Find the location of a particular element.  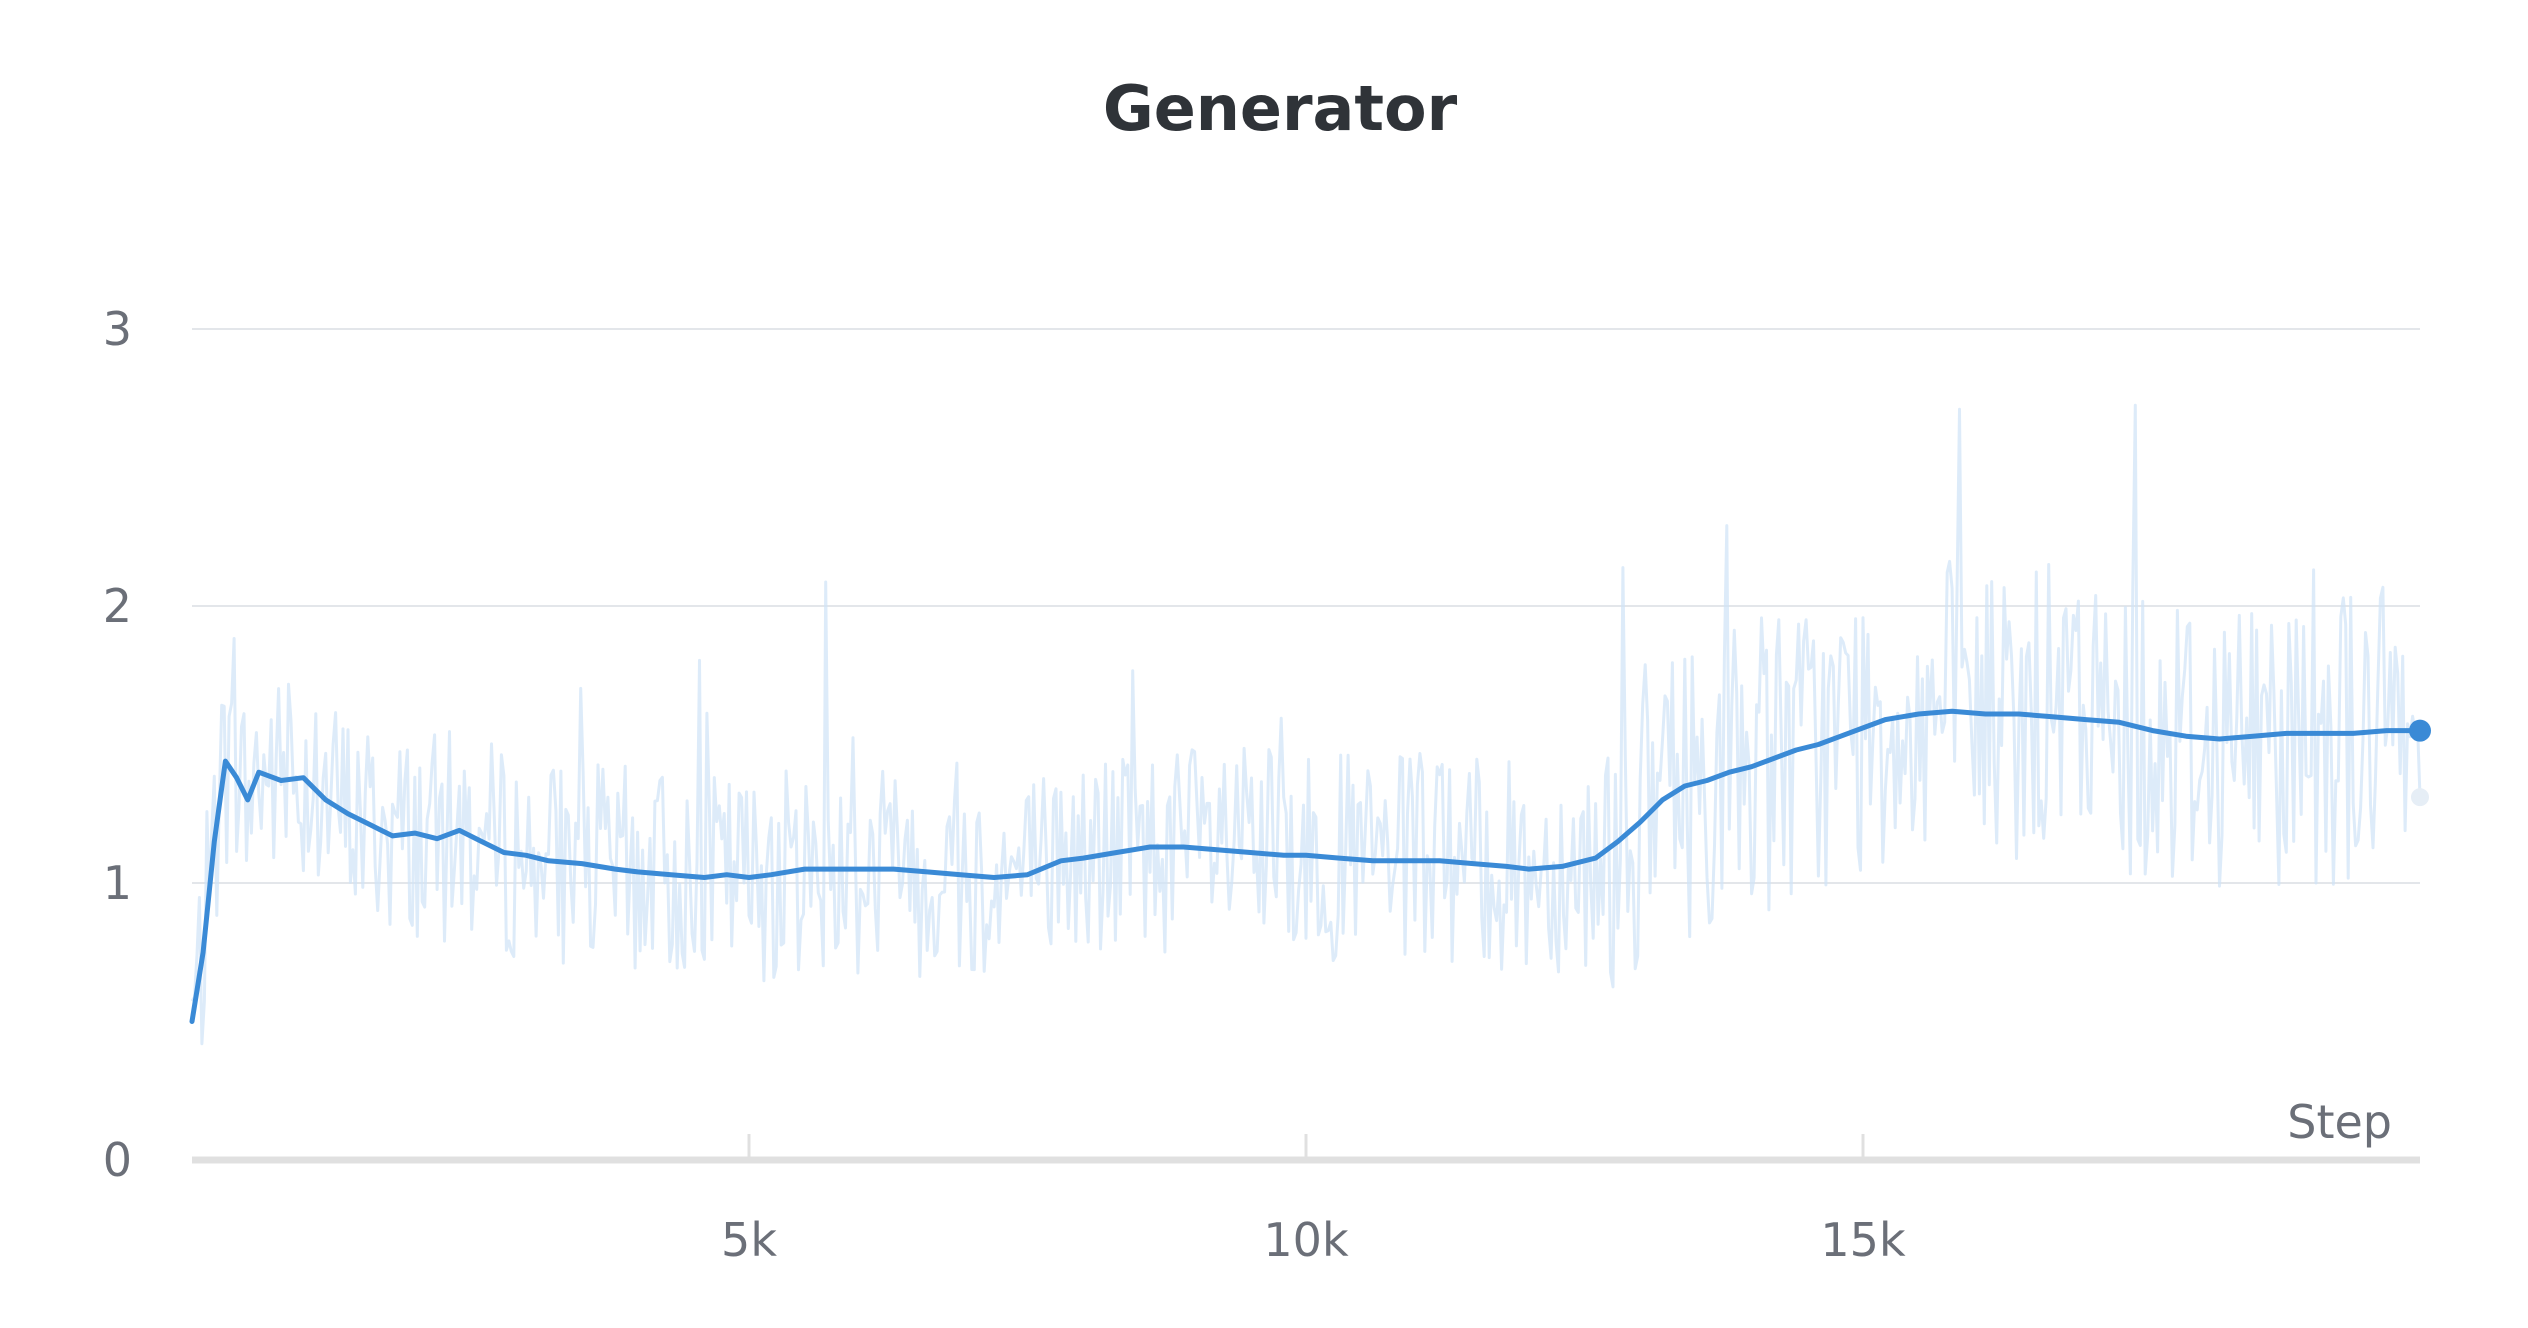

x-tick-label: 15k is located at coordinates (1863, 1240).